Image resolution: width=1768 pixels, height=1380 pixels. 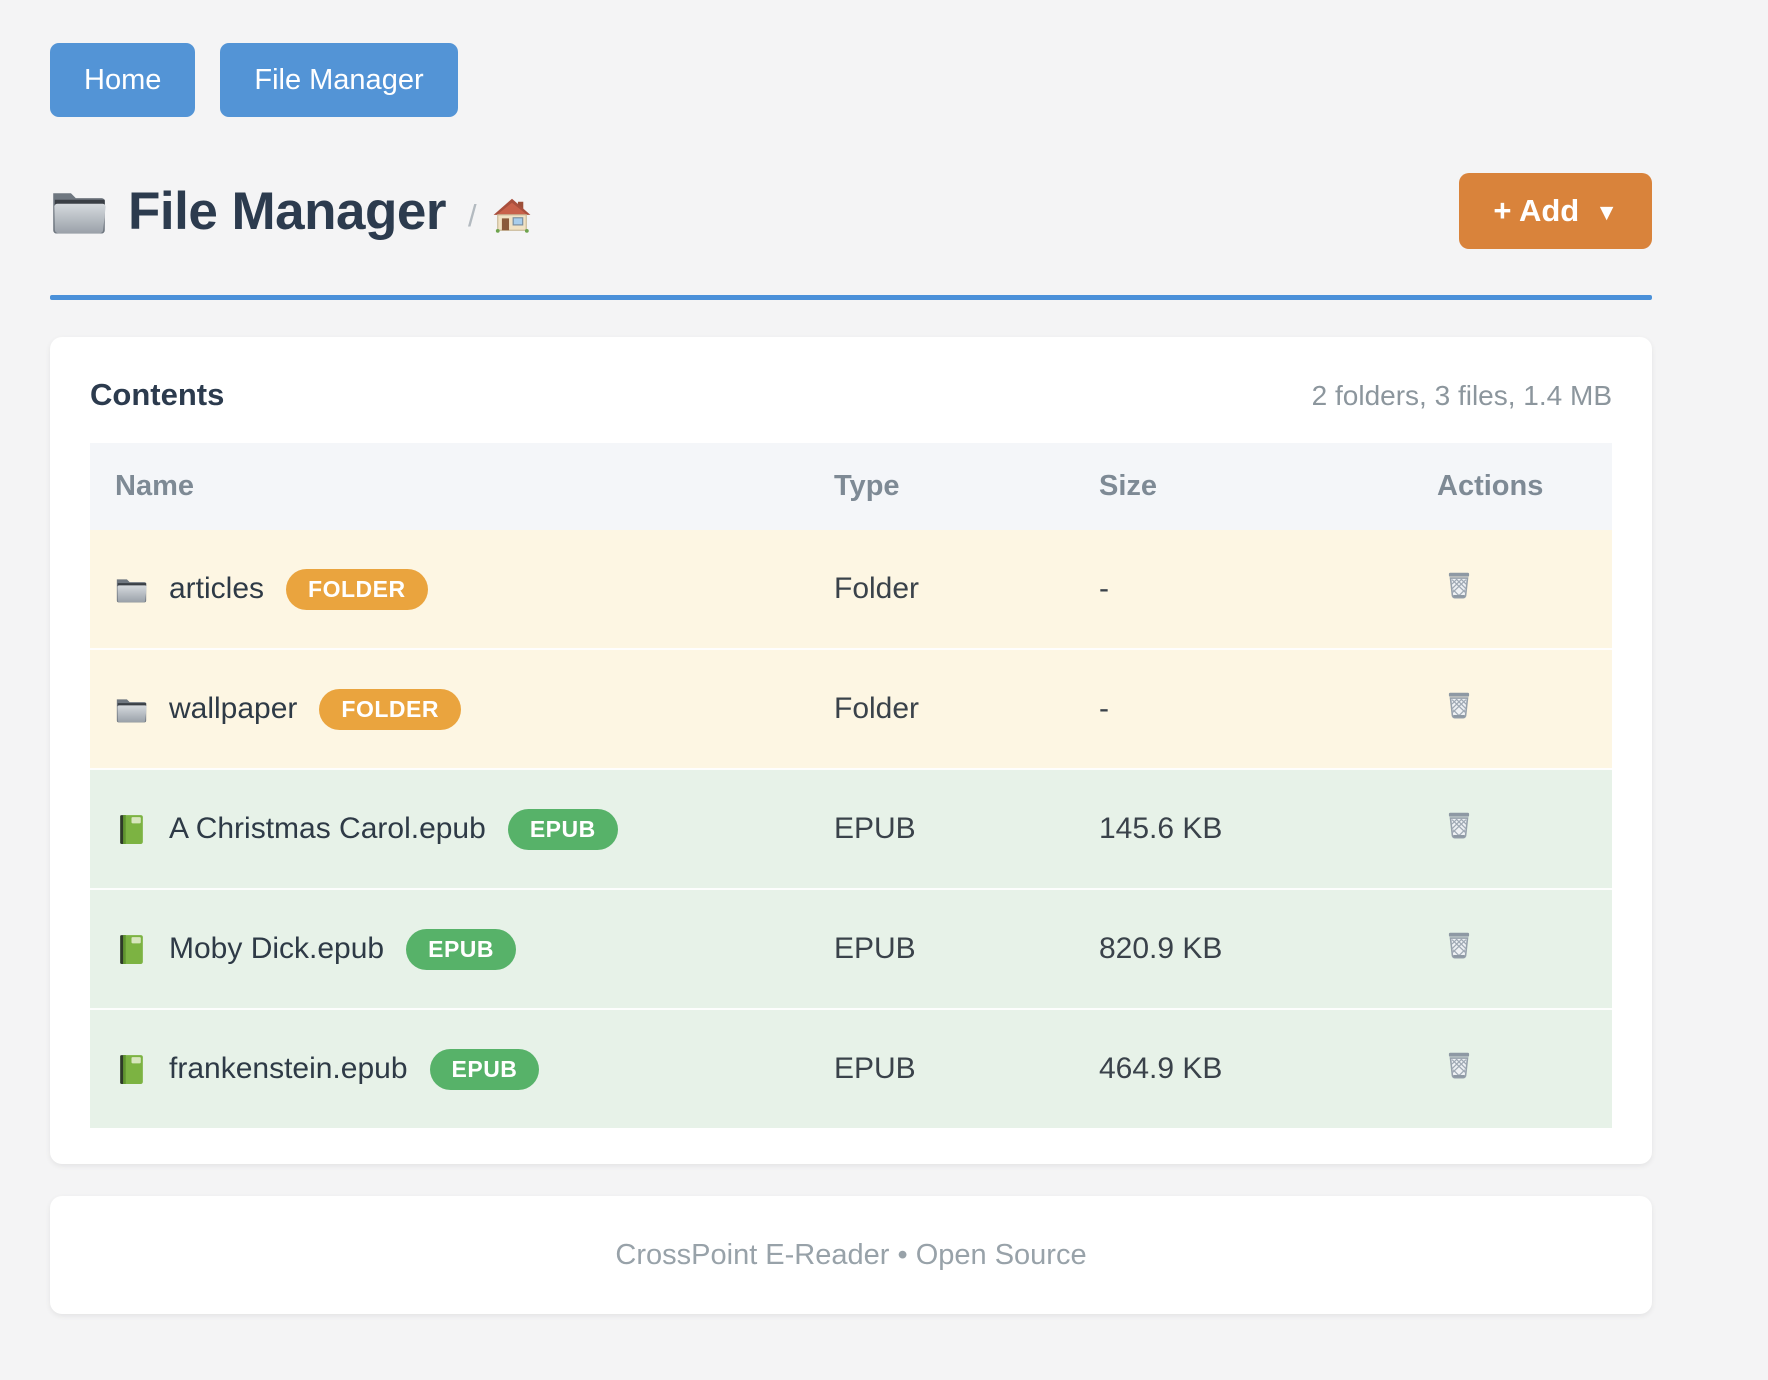 What do you see at coordinates (1243, 1068) in the screenshot?
I see `file-size: 464.9 KB` at bounding box center [1243, 1068].